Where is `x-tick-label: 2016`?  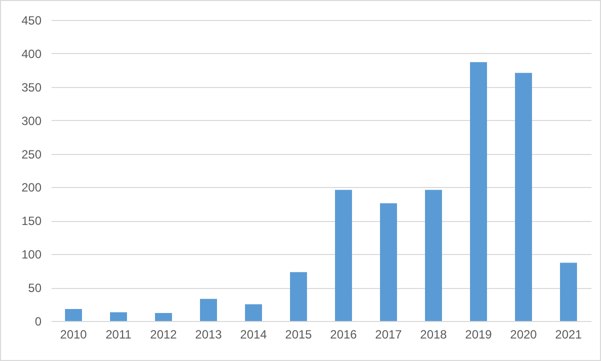
x-tick-label: 2016 is located at coordinates (344, 335).